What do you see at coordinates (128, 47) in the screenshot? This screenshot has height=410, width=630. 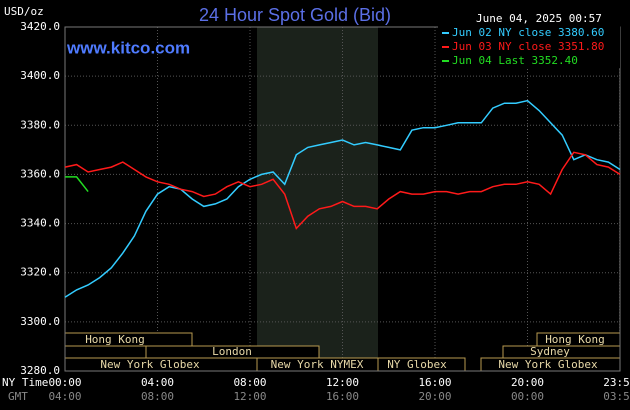 I see `source: www.kitco.com` at bounding box center [128, 47].